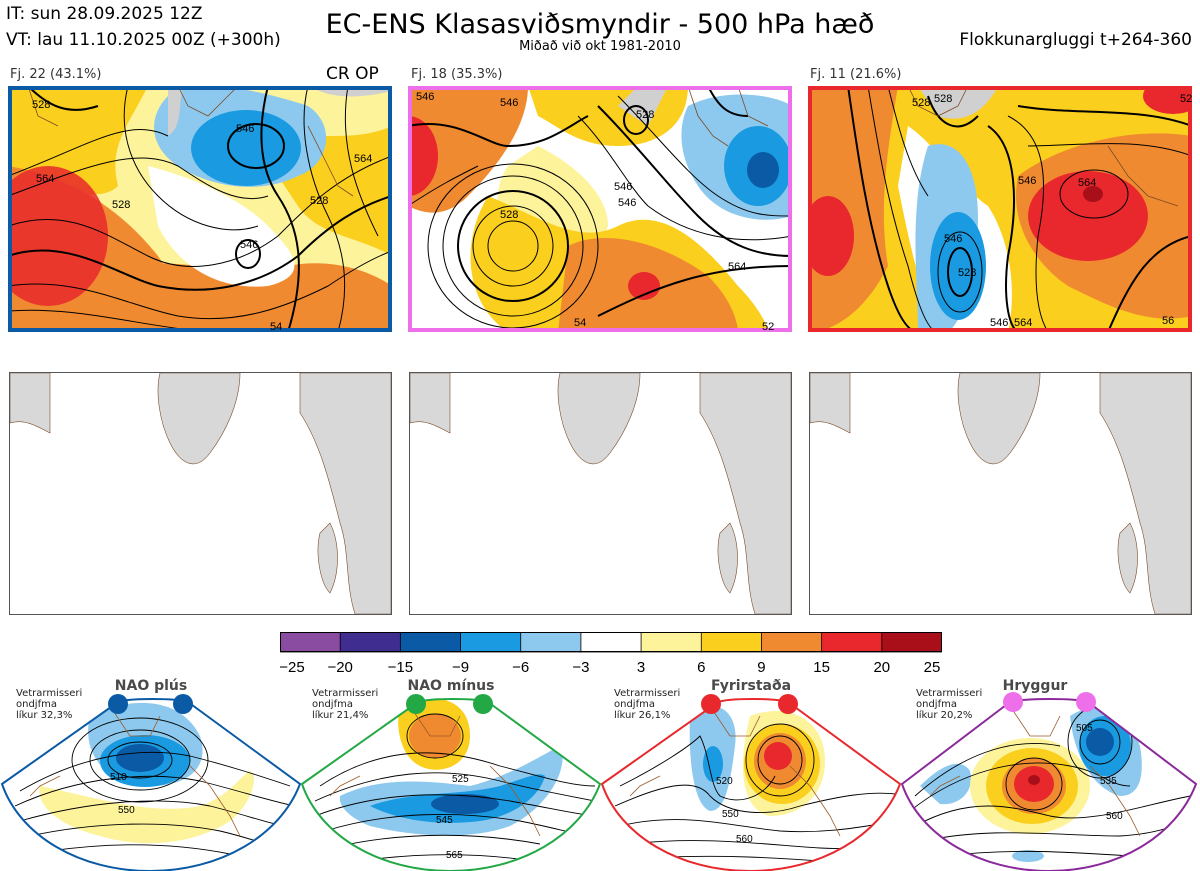 The image size is (1200, 871). Describe the element at coordinates (711, 704) in the screenshot. I see `regime-3-marker-left` at that location.